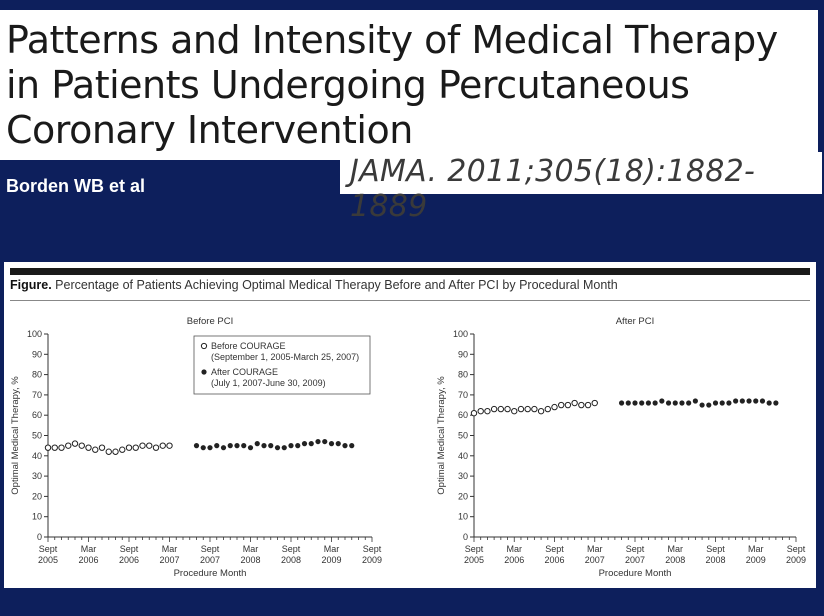 The image size is (824, 616). What do you see at coordinates (268, 383) in the screenshot?
I see `legend-after-range: (July 1, 2007-June 30, 2009)` at bounding box center [268, 383].